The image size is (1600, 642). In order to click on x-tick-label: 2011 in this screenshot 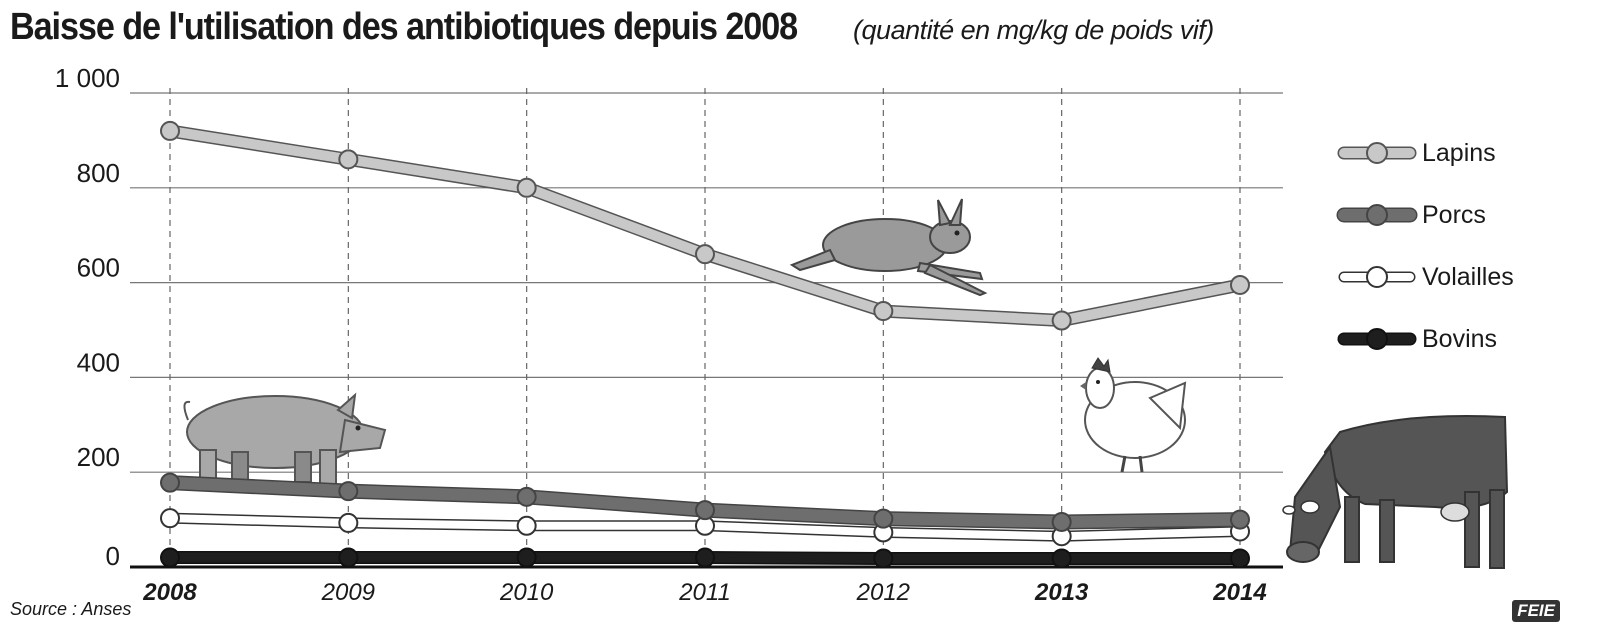, I will do `click(704, 592)`.